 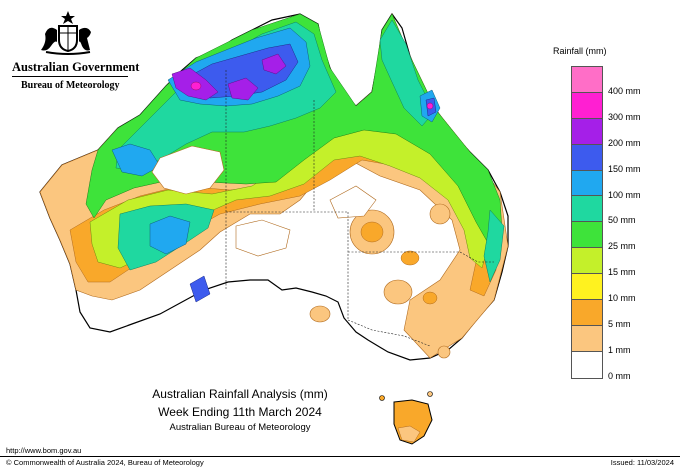 What do you see at coordinates (44, 450) in the screenshot?
I see `bom-website-link: http://www.bom.gov.au` at bounding box center [44, 450].